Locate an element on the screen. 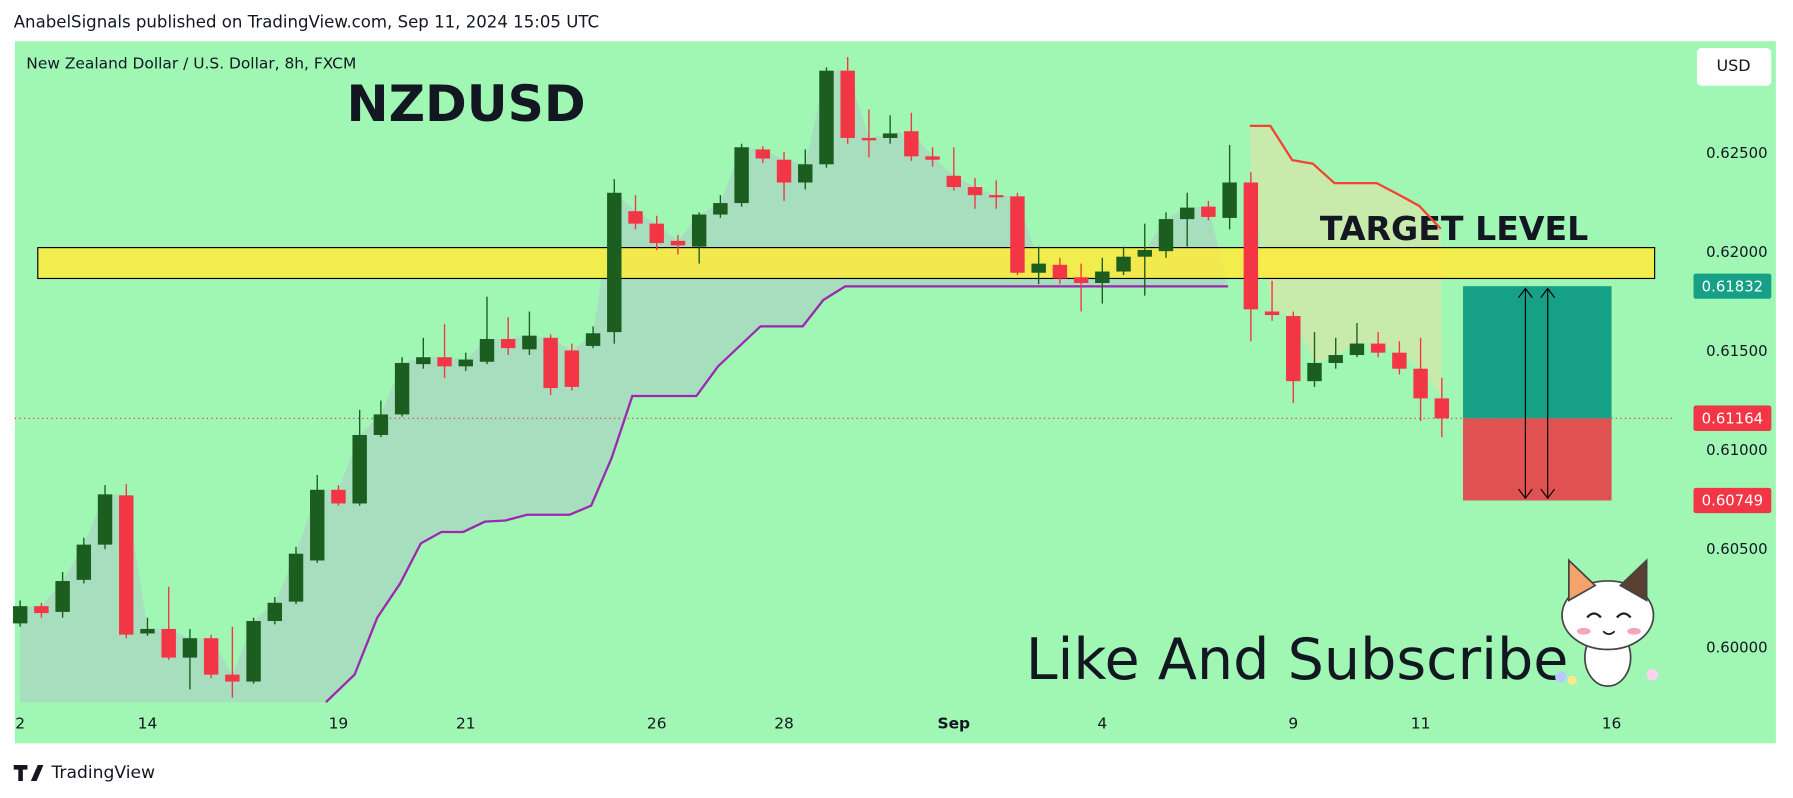  x-tick-label: 28 is located at coordinates (784, 723).